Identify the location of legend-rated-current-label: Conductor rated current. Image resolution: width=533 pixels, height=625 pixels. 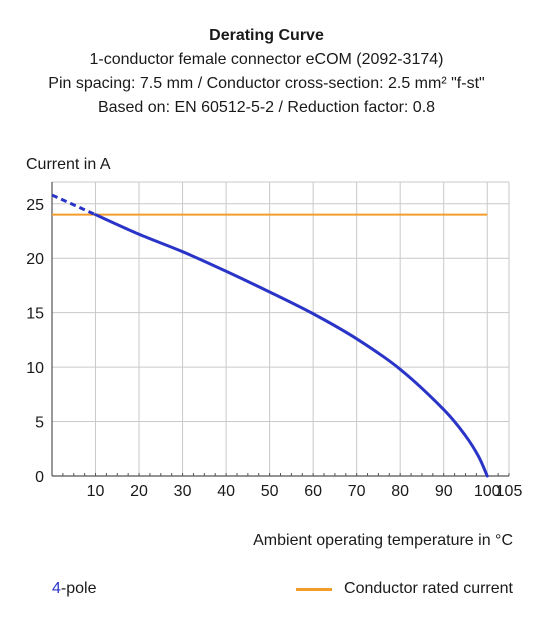
(428, 588).